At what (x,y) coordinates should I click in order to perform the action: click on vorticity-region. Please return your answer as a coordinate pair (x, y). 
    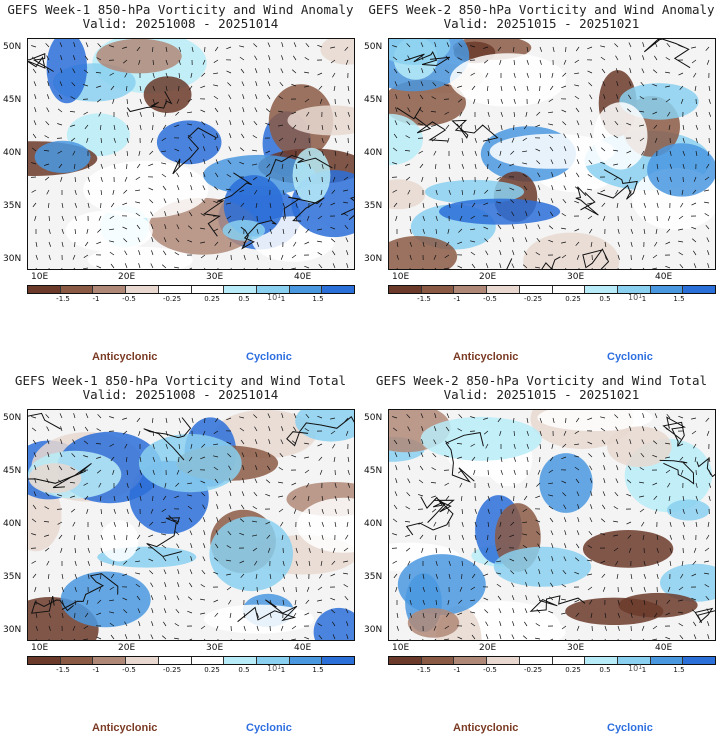
    Looking at the image, I should click on (571, 250).